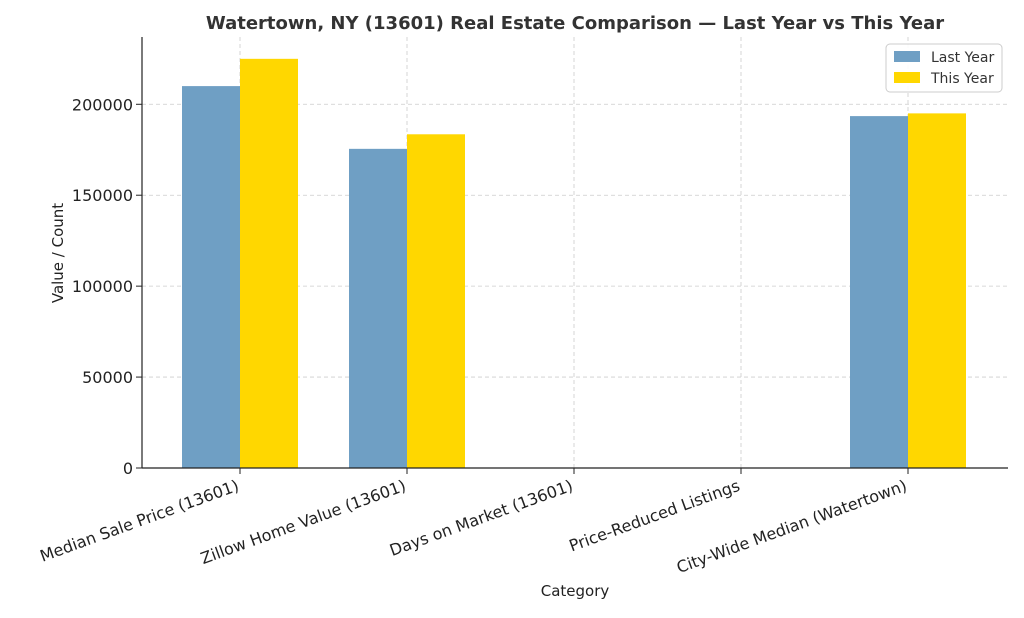 This screenshot has height=618, width=1024. I want to click on y-axis-label: Value / Count, so click(58, 253).